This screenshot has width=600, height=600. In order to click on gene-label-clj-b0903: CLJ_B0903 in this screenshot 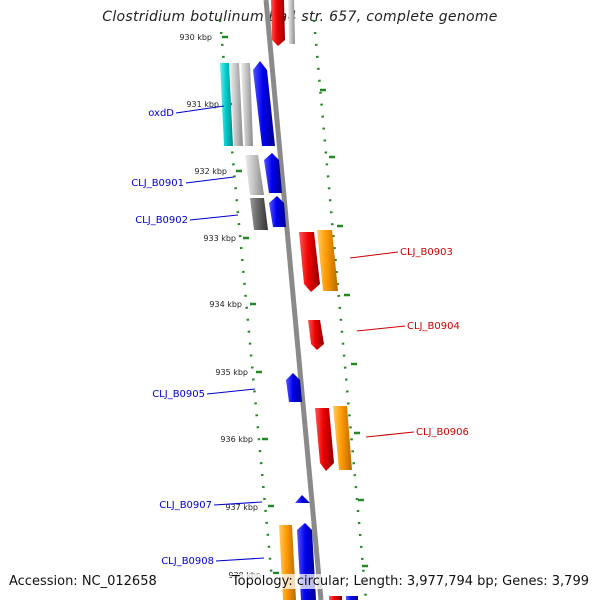, I will do `click(426, 252)`.